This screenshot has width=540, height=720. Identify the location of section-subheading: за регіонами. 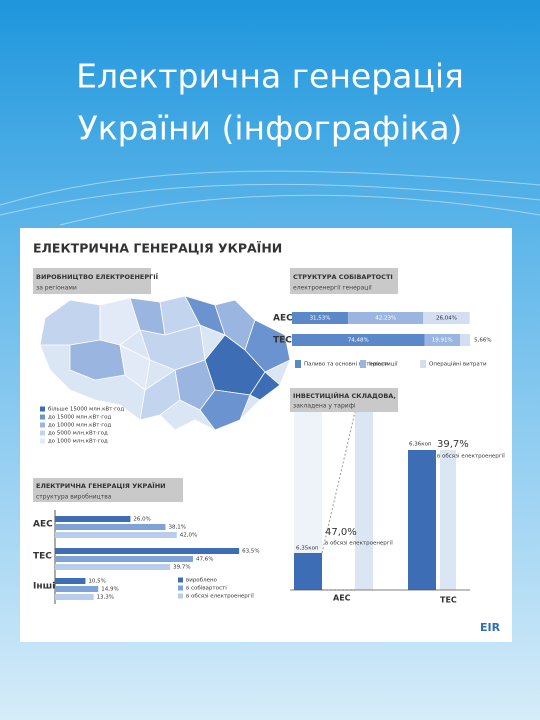
(56, 288).